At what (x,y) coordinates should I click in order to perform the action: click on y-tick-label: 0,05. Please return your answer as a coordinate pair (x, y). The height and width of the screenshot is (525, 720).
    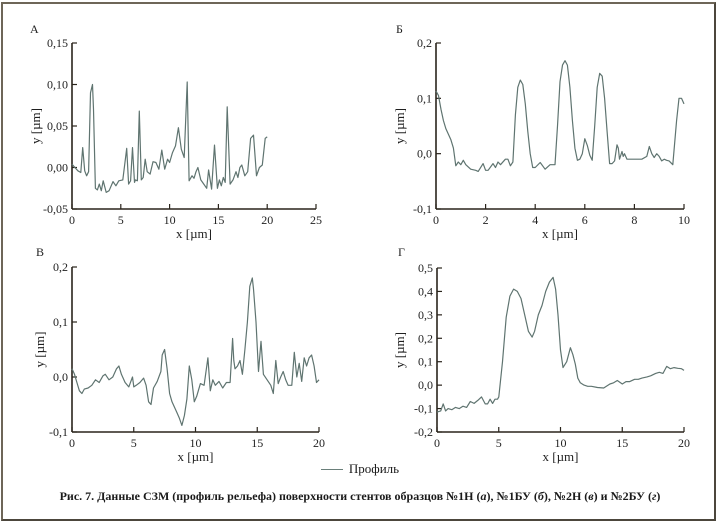
    Looking at the image, I should click on (57, 126).